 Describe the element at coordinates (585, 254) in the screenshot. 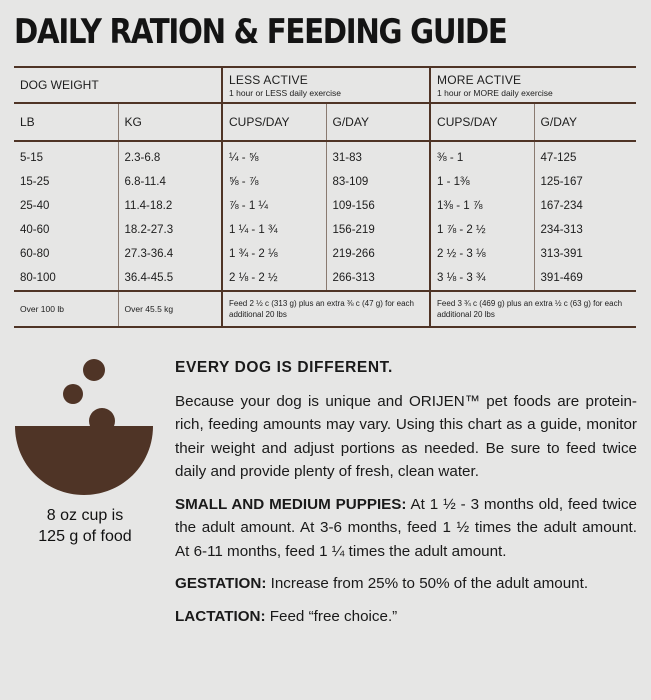

I see `cell-more-grams: 313-391` at that location.